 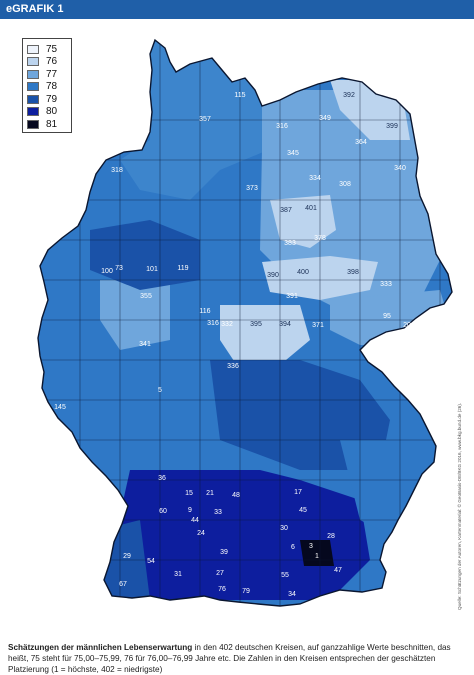 I want to click on district-rank-label: 345, so click(x=293, y=153).